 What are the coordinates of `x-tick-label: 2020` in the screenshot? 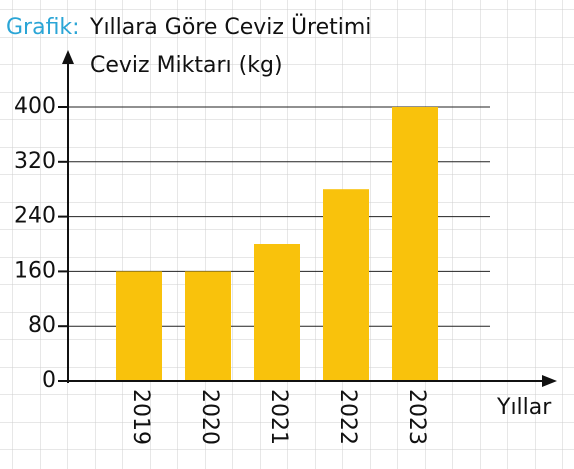 It's located at (209, 417).